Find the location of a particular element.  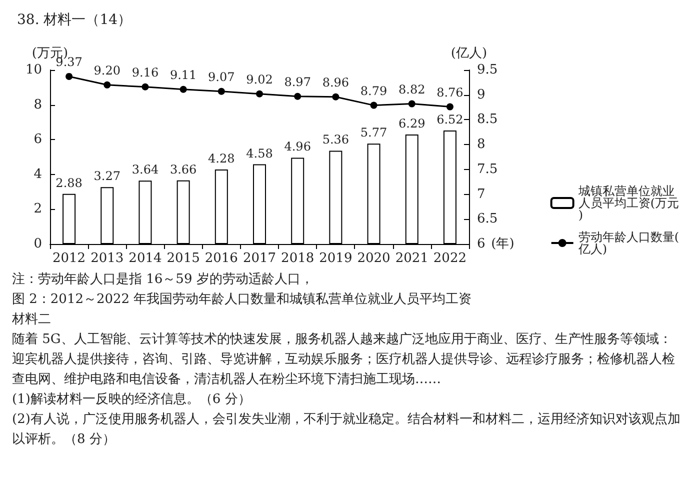

legend-label: 城镇私营单位就业人员平均工资(万元) is located at coordinates (628, 203).